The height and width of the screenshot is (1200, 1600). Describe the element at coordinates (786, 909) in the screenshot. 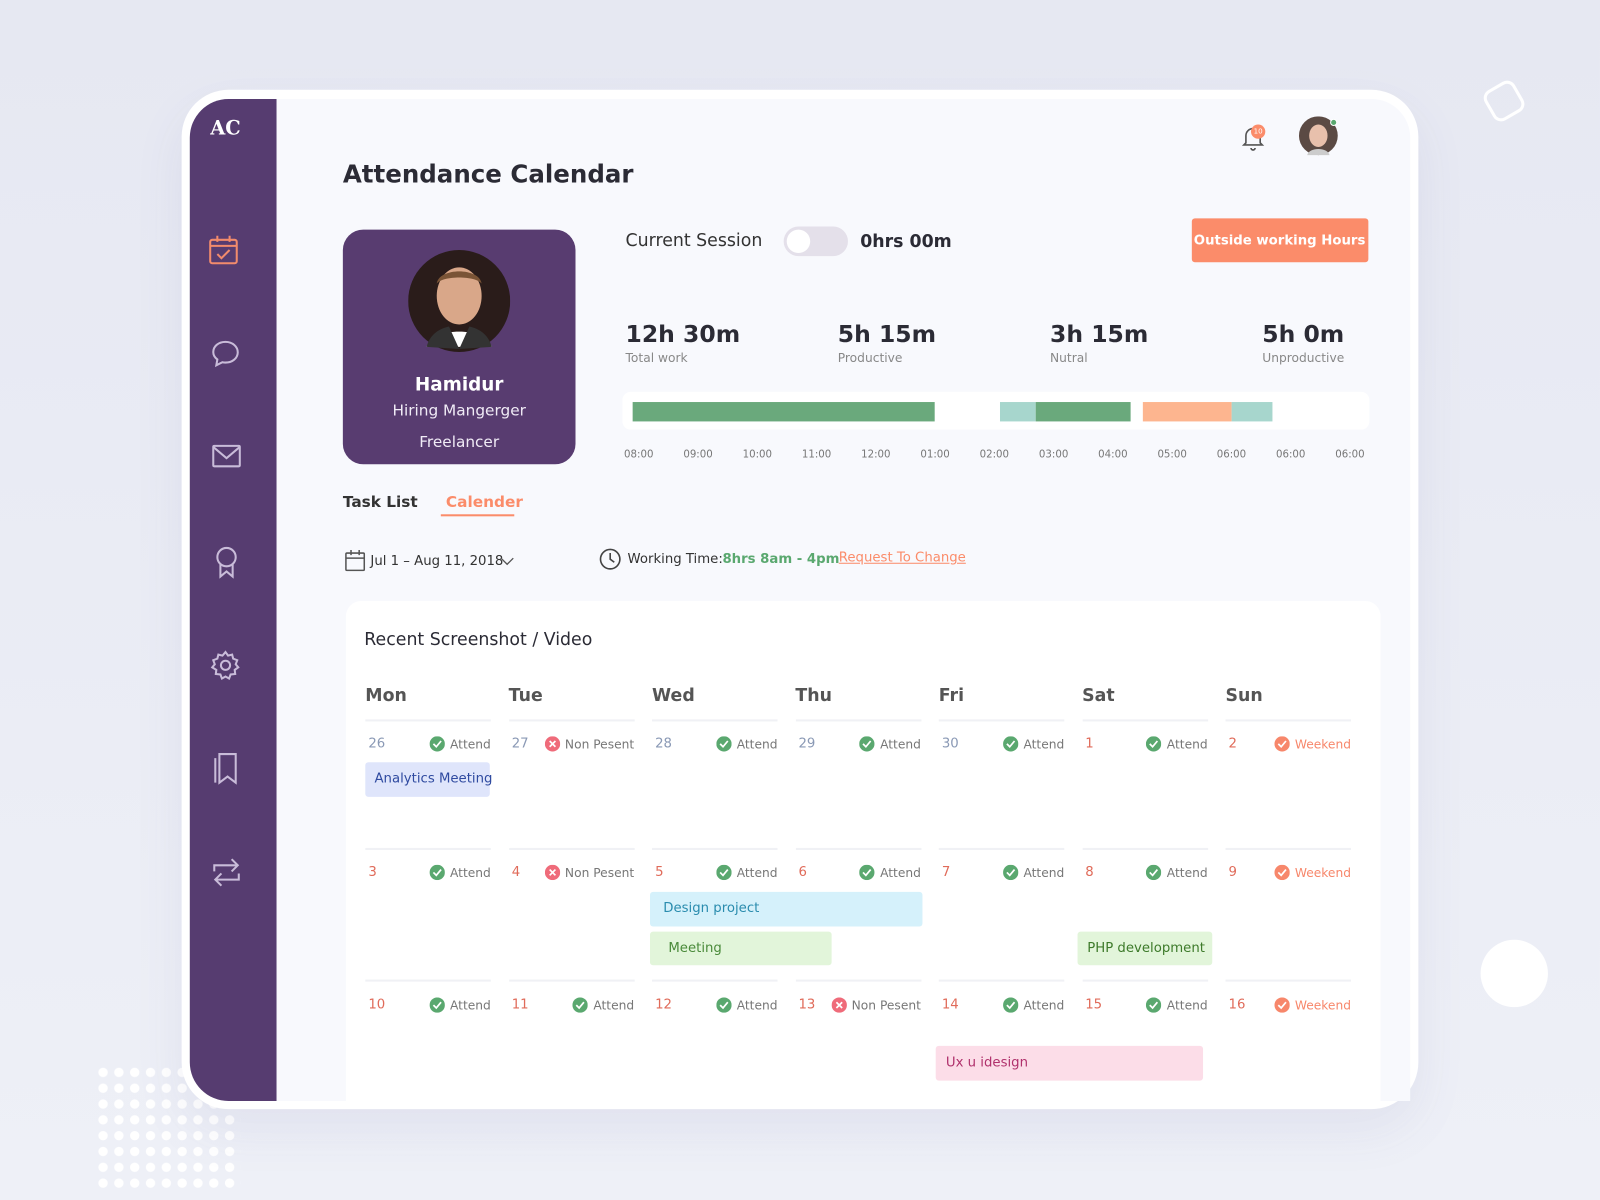

I see `event: Design project` at that location.